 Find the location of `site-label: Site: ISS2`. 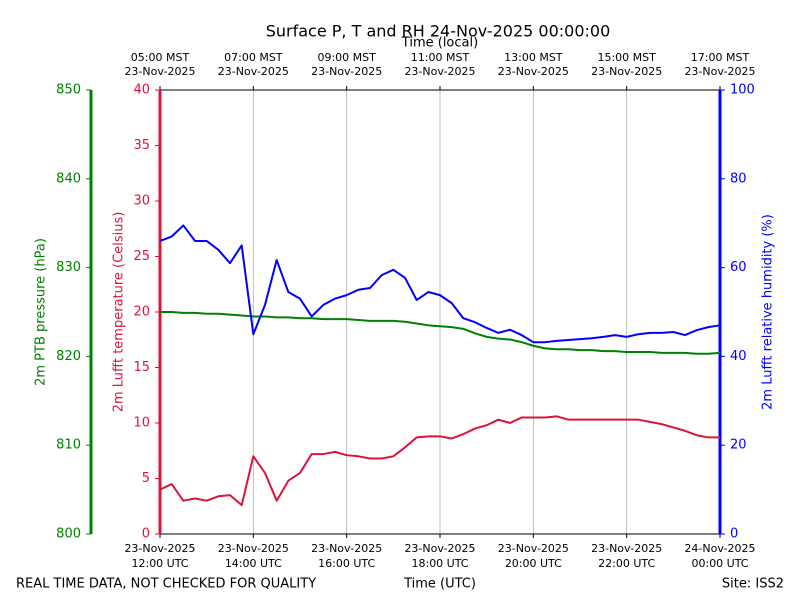

site-label: Site: ISS2 is located at coordinates (753, 584).